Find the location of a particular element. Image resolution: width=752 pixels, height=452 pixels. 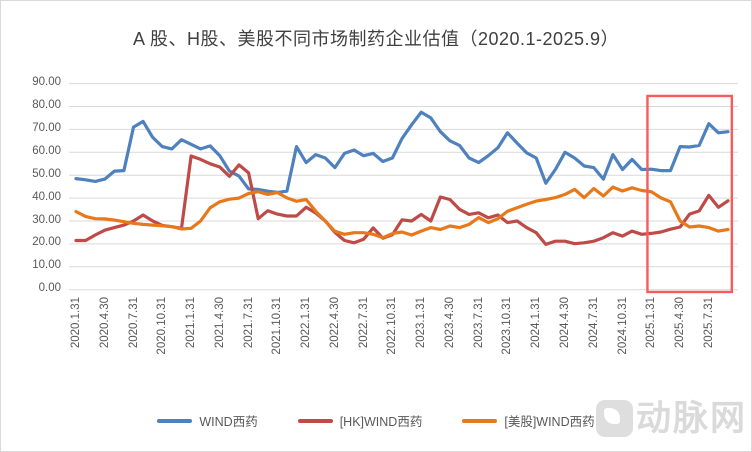

series-line-us is located at coordinates (402, 212).